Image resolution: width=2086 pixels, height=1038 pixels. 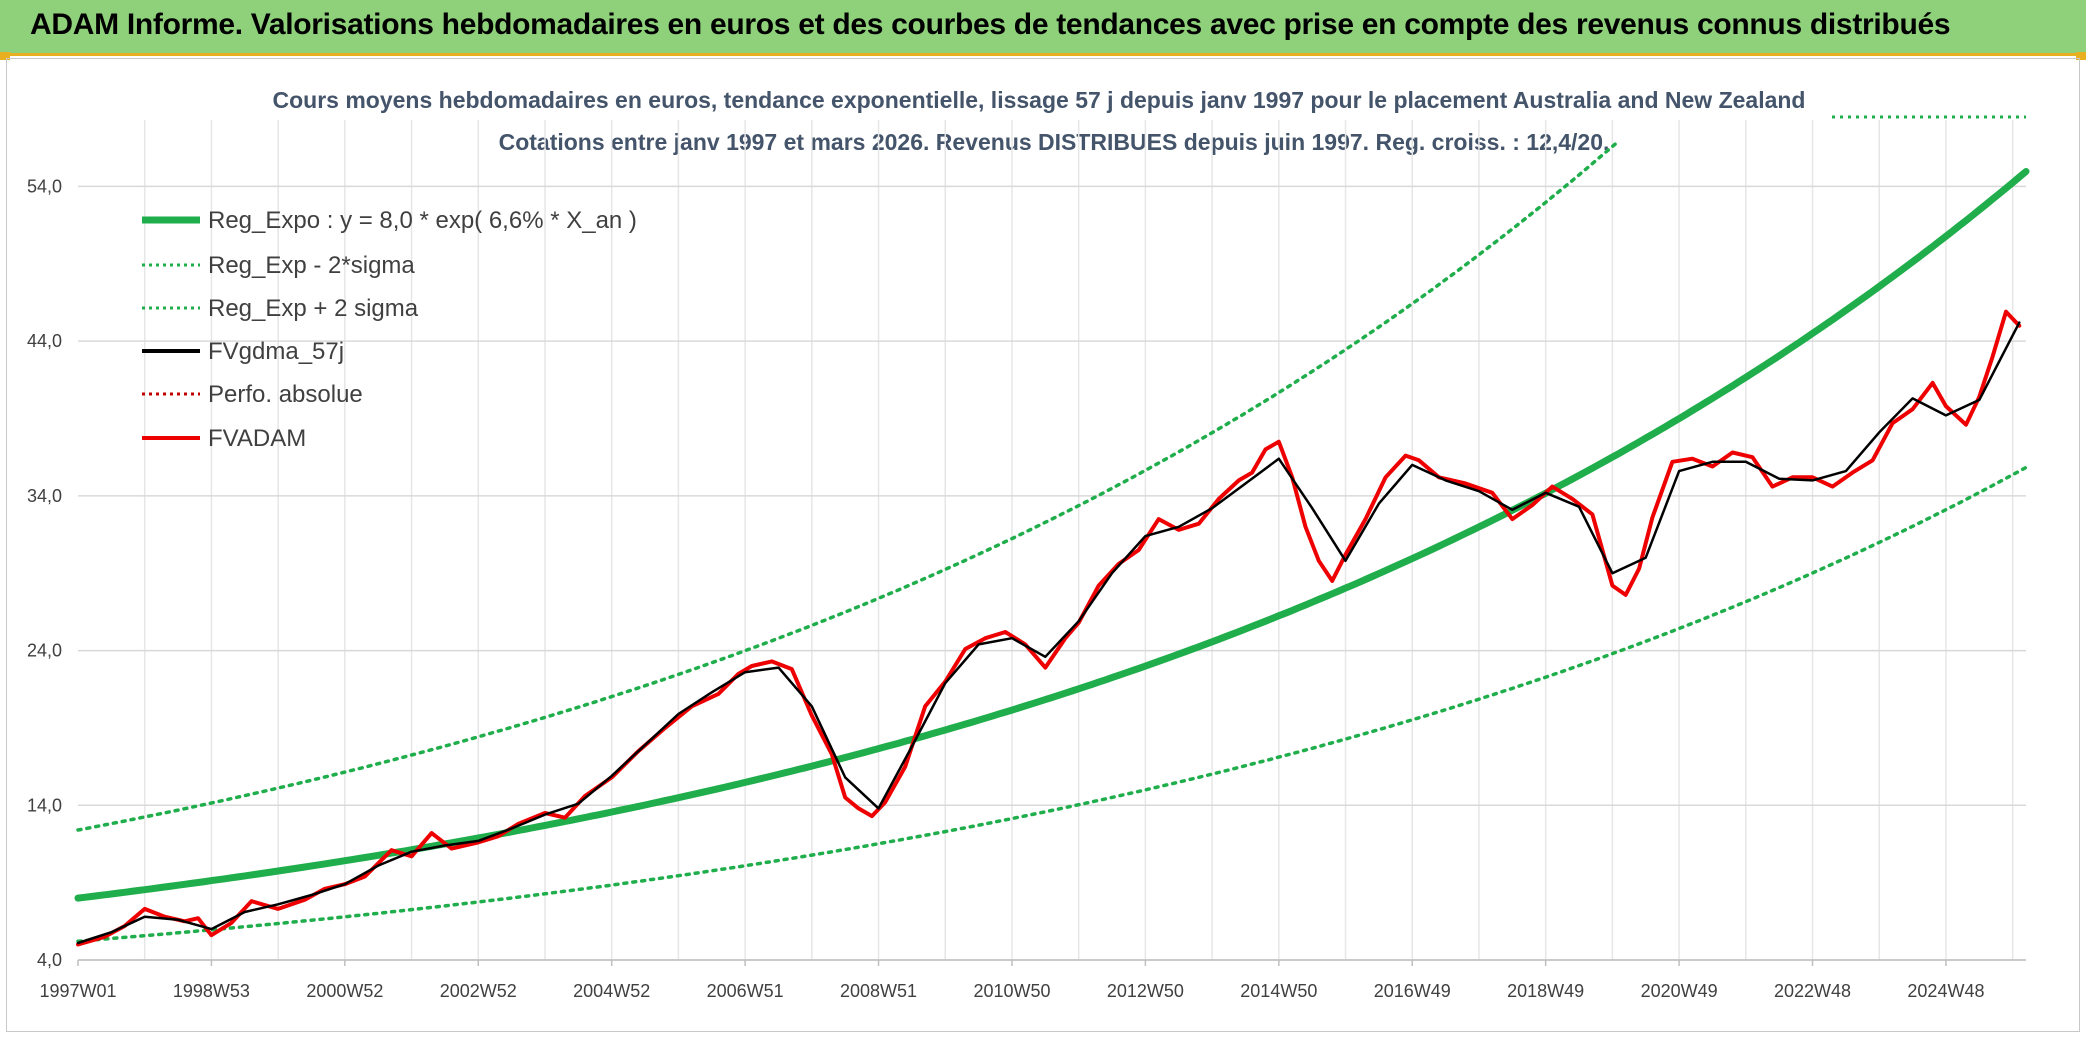 I want to click on x-tick-label: 2022W48, so click(x=1812, y=991).